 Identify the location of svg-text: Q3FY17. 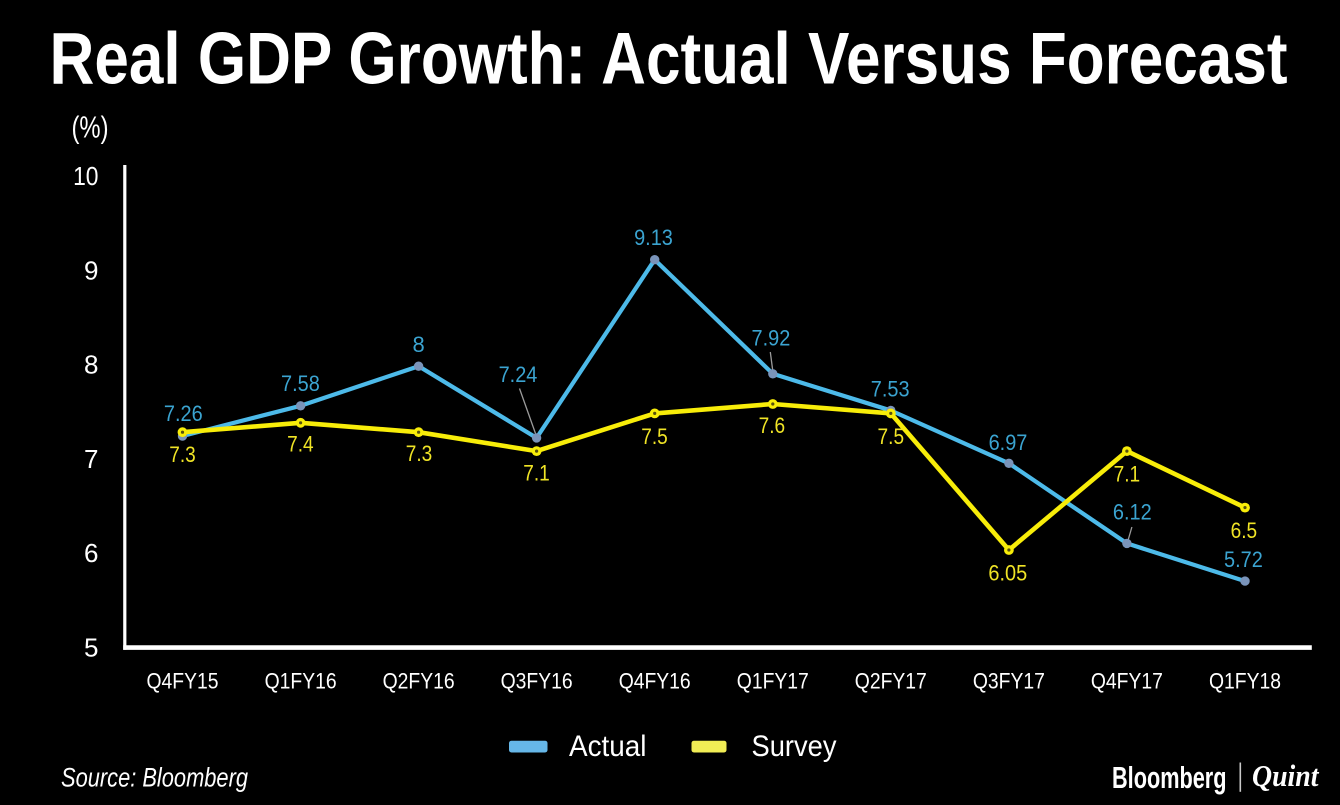
(1009, 680).